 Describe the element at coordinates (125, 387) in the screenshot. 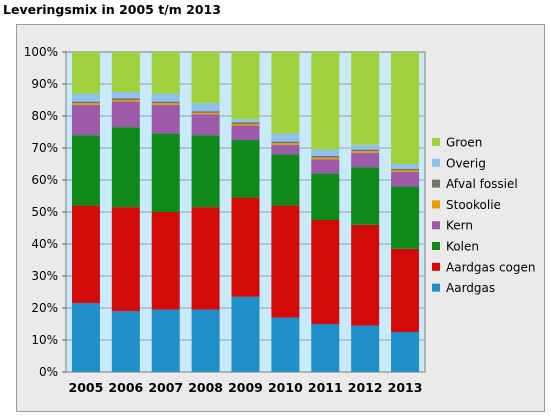

I see `x-tick-label: 2006` at that location.